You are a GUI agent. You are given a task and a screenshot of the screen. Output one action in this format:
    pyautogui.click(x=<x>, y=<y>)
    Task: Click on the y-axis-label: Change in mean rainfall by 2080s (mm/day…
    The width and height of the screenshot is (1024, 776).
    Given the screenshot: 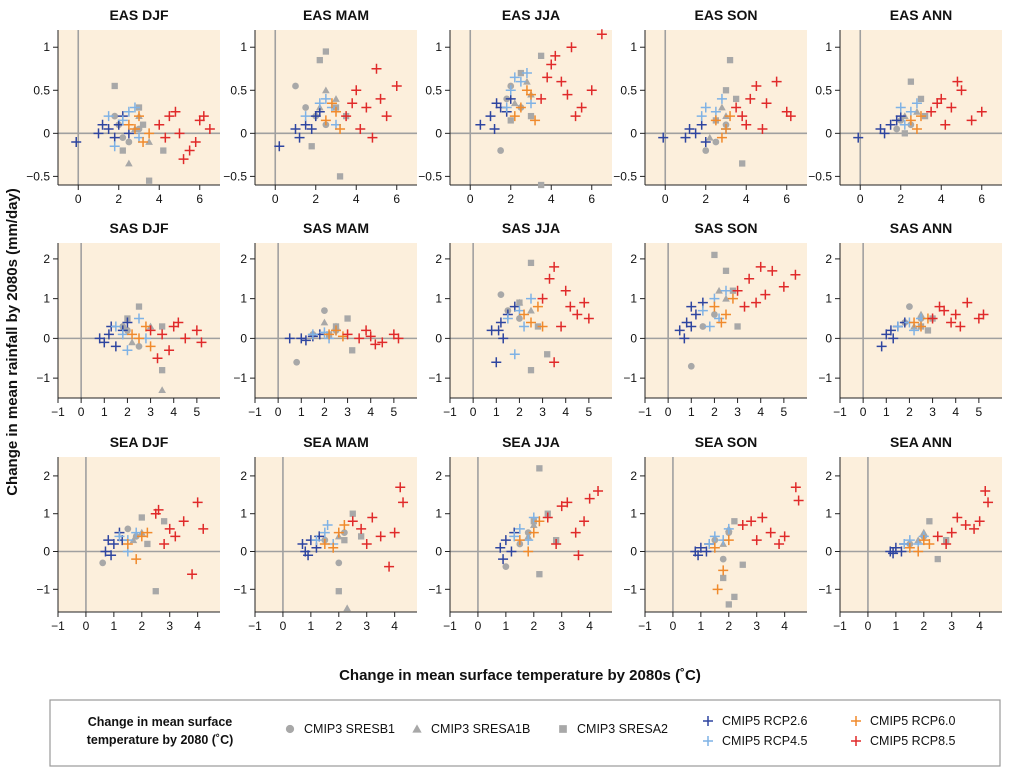 What is the action you would take?
    pyautogui.click(x=12, y=342)
    